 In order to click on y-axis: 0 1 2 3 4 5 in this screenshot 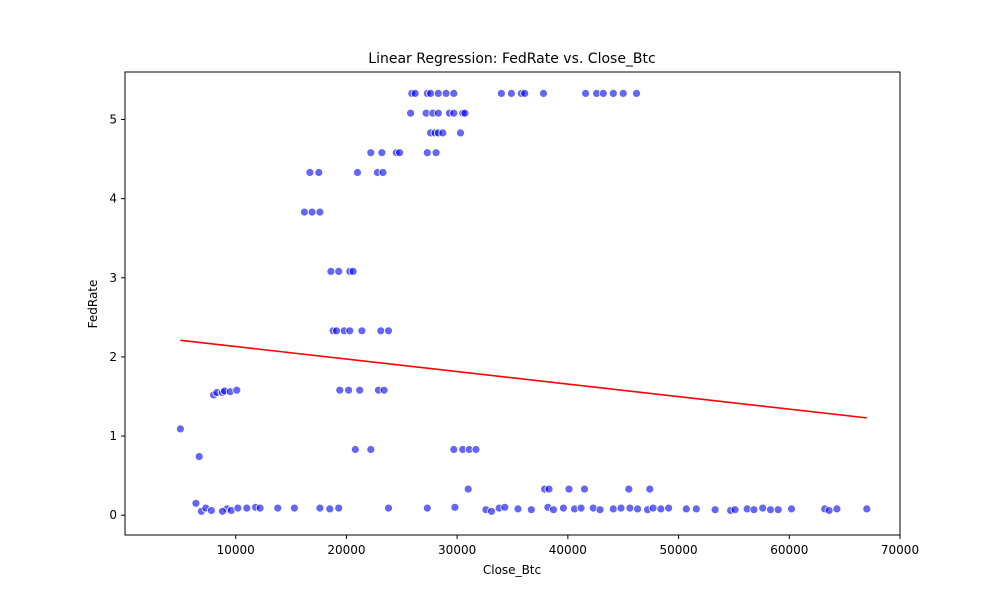, I will do `click(117, 317)`.